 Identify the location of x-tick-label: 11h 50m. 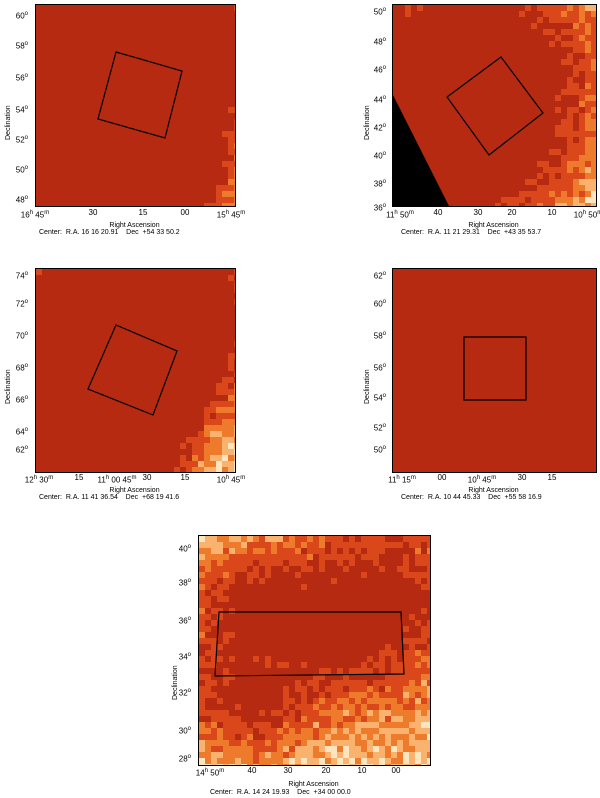
(400, 215).